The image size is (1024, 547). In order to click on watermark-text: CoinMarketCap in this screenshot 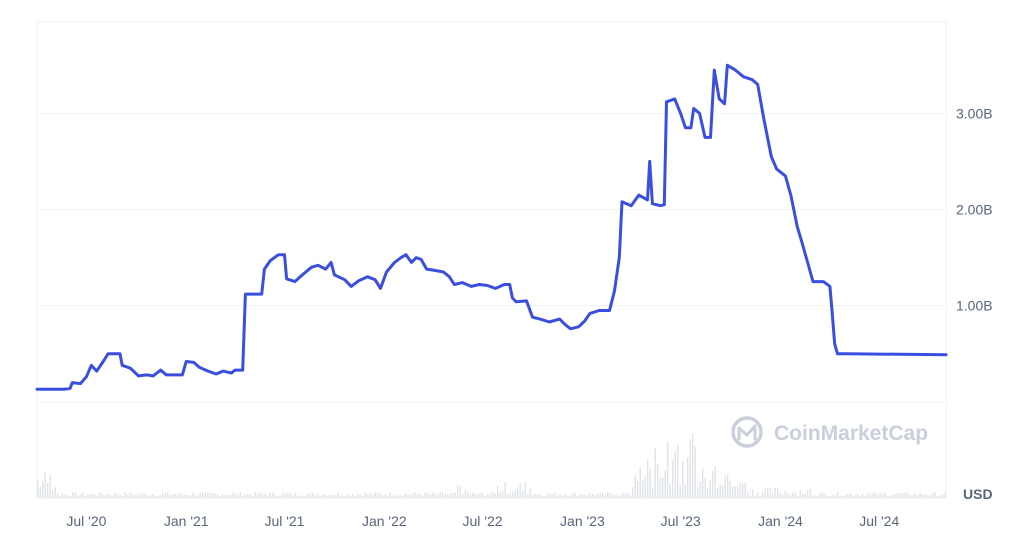, I will do `click(851, 433)`.